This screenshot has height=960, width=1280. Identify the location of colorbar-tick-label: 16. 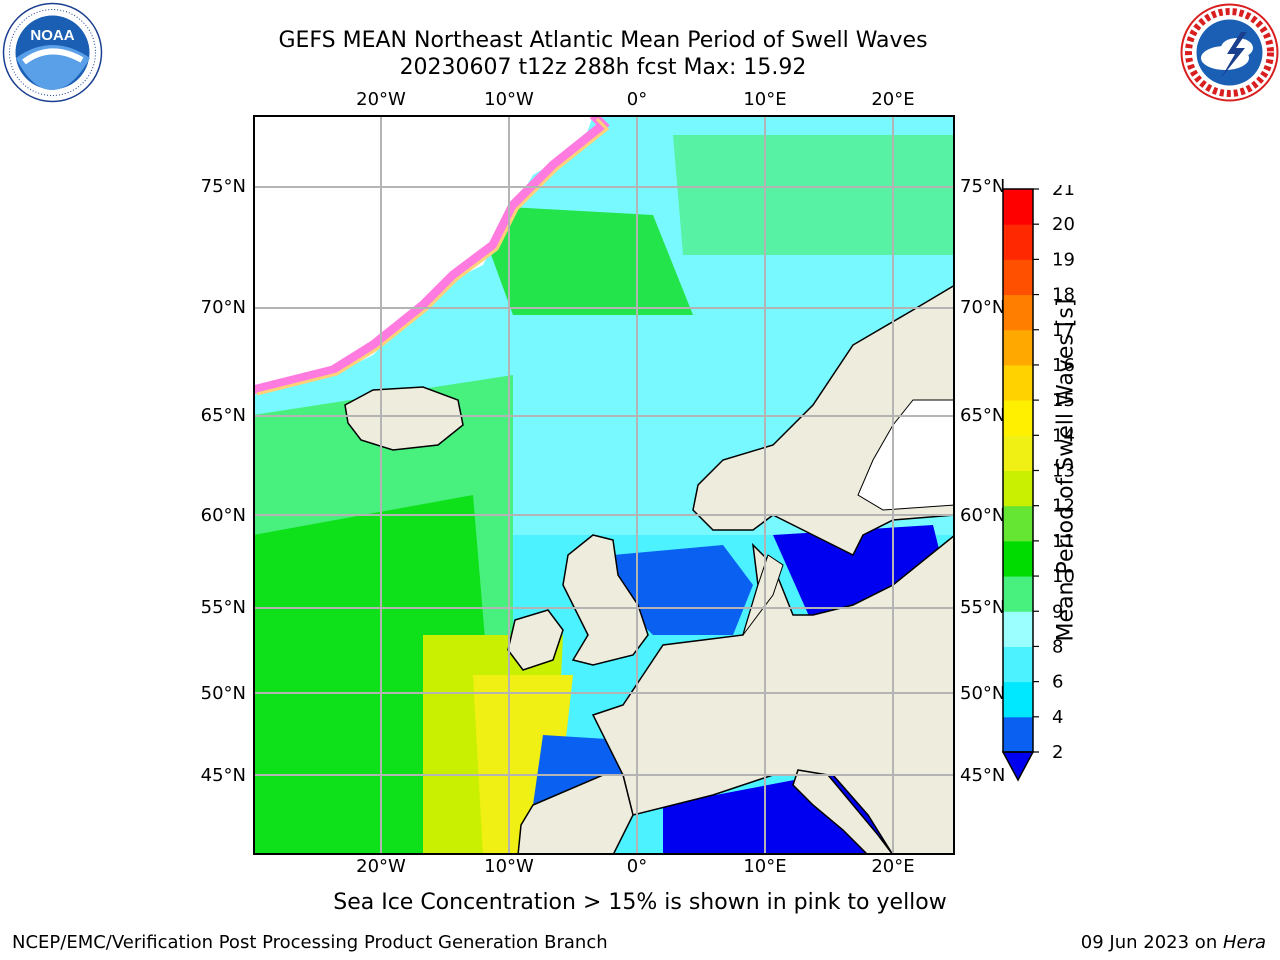
(1063, 365).